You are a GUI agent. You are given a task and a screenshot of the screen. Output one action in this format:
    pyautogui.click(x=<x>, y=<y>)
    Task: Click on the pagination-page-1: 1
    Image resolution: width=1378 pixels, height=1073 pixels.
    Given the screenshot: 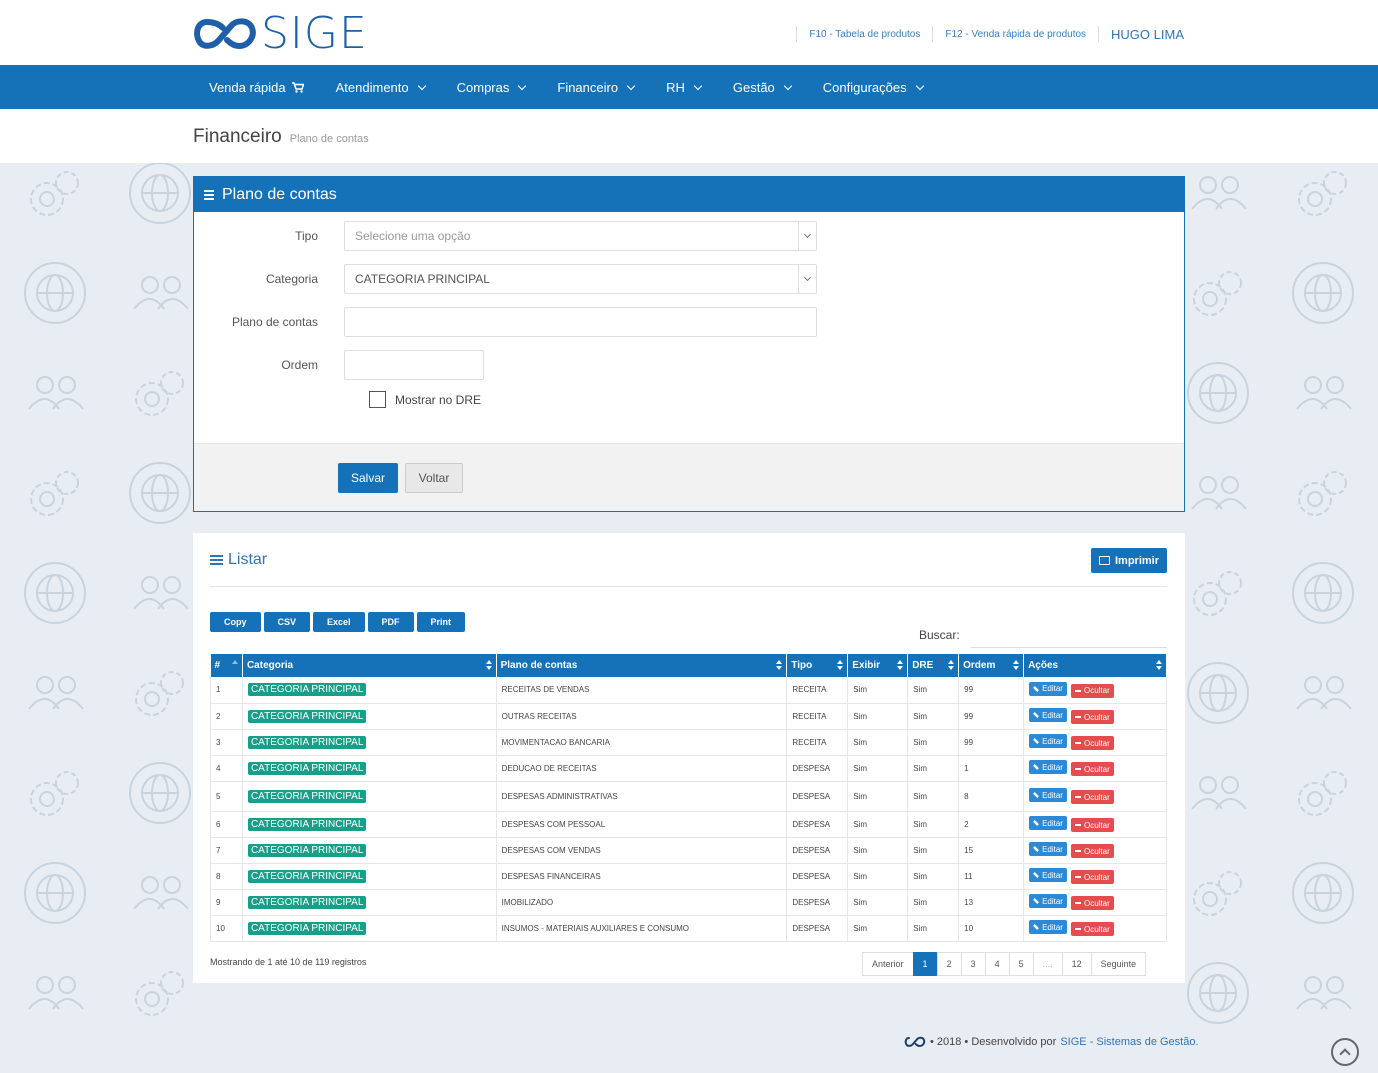 What is the action you would take?
    pyautogui.click(x=925, y=964)
    